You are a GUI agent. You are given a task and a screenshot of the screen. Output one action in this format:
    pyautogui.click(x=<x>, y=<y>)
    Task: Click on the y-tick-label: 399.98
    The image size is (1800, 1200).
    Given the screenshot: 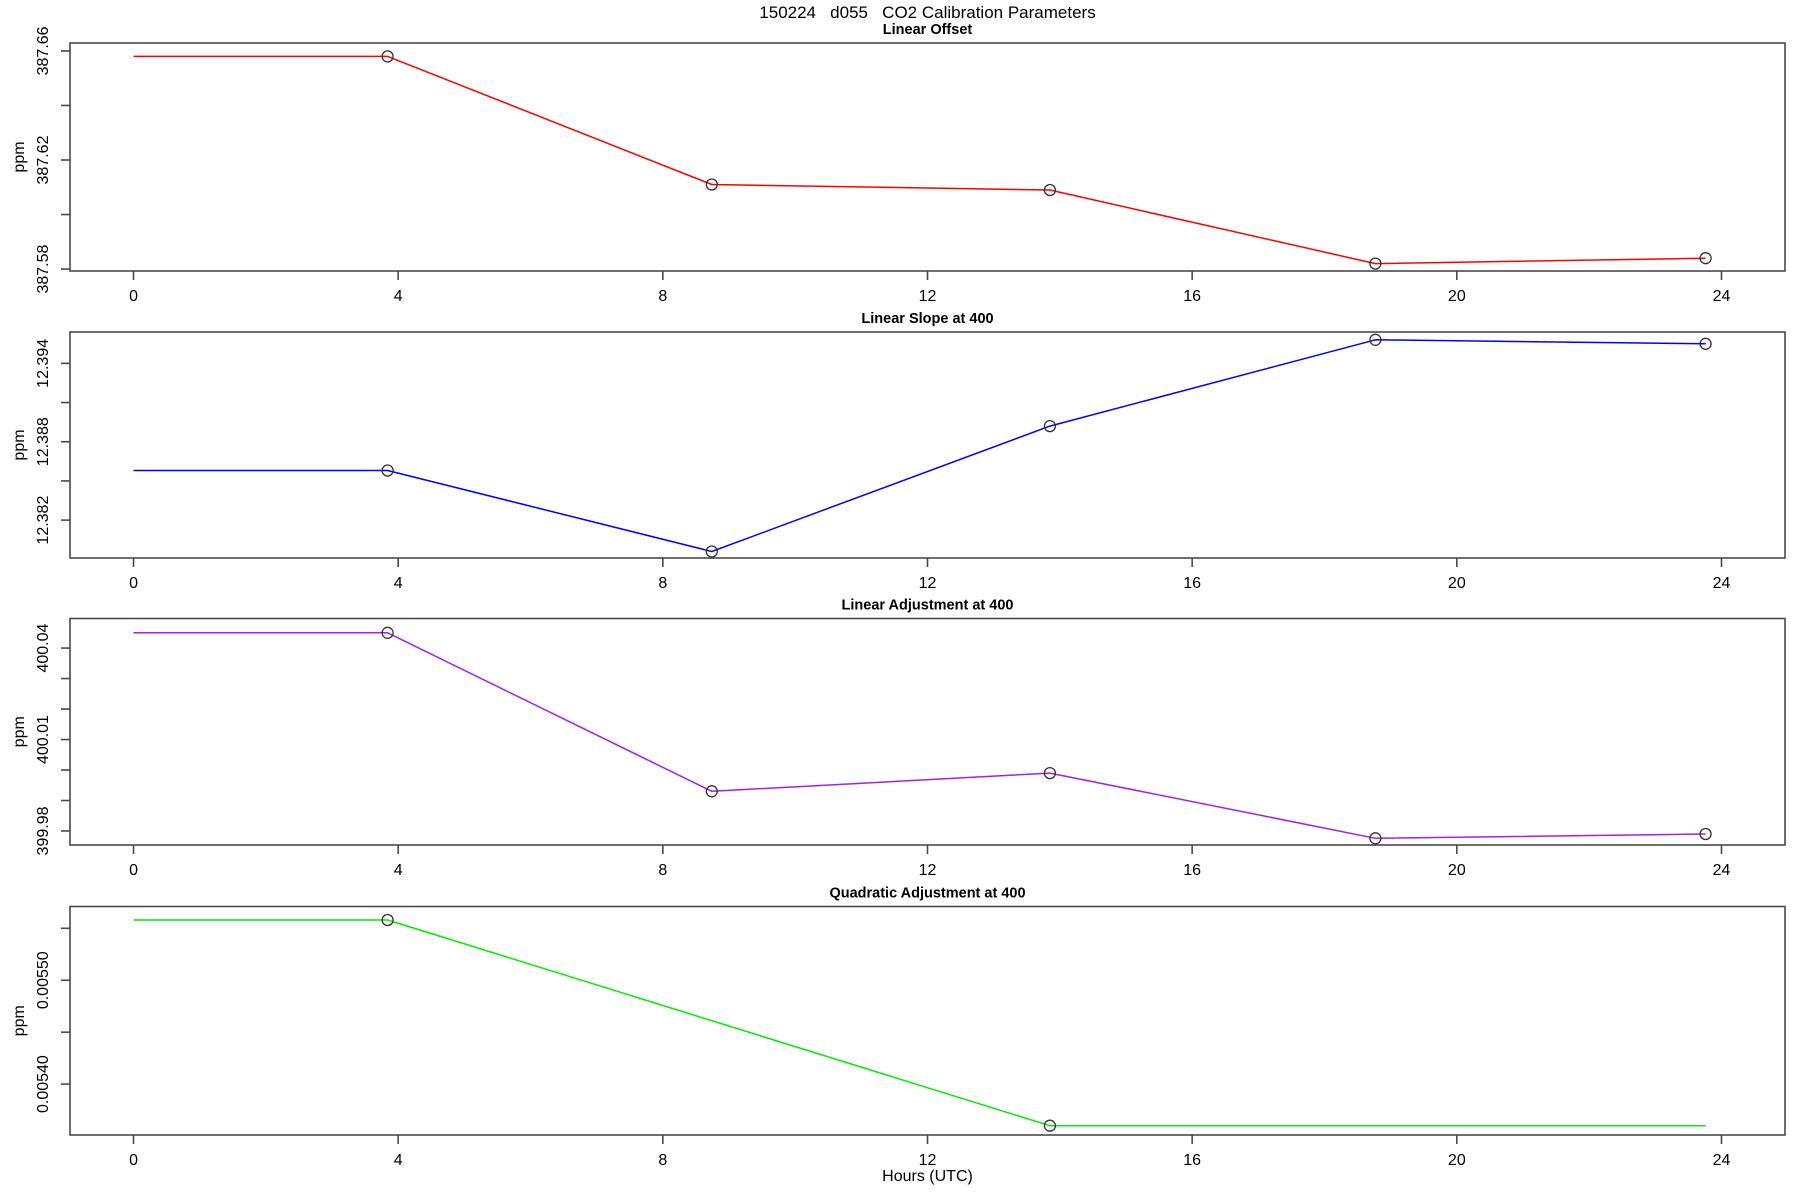 What is the action you would take?
    pyautogui.click(x=43, y=830)
    